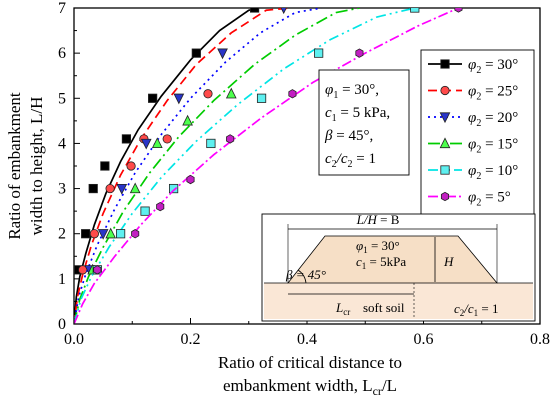  Describe the element at coordinates (540, 339) in the screenshot. I see `x-tick-label: 0.8` at that location.